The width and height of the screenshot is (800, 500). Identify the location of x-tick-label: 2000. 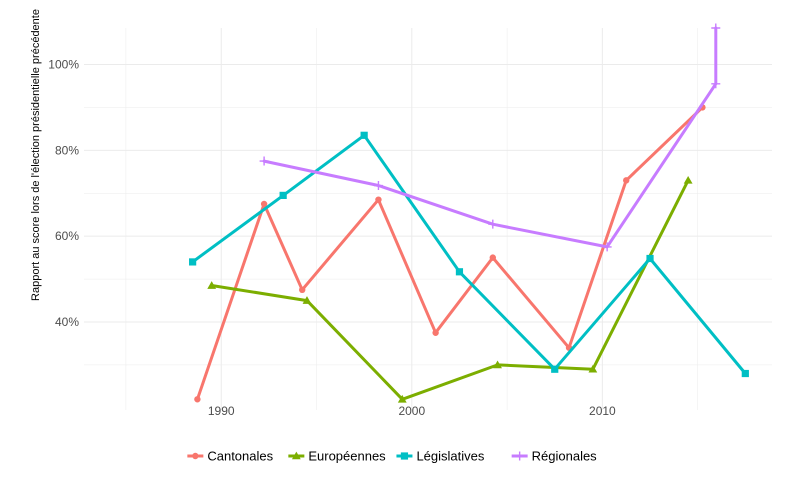
(411, 411).